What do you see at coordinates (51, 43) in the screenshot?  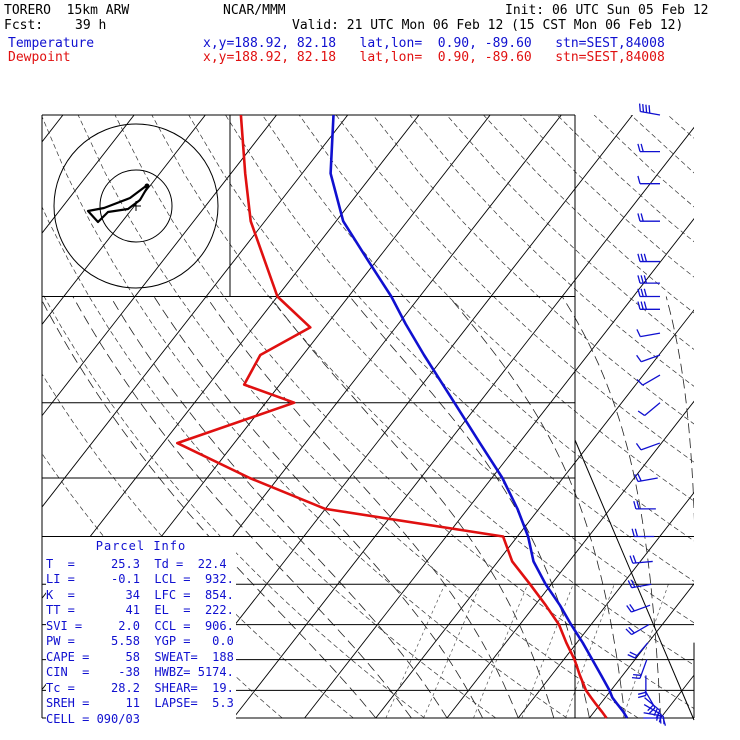 I see `temperature-legend: Temperature` at bounding box center [51, 43].